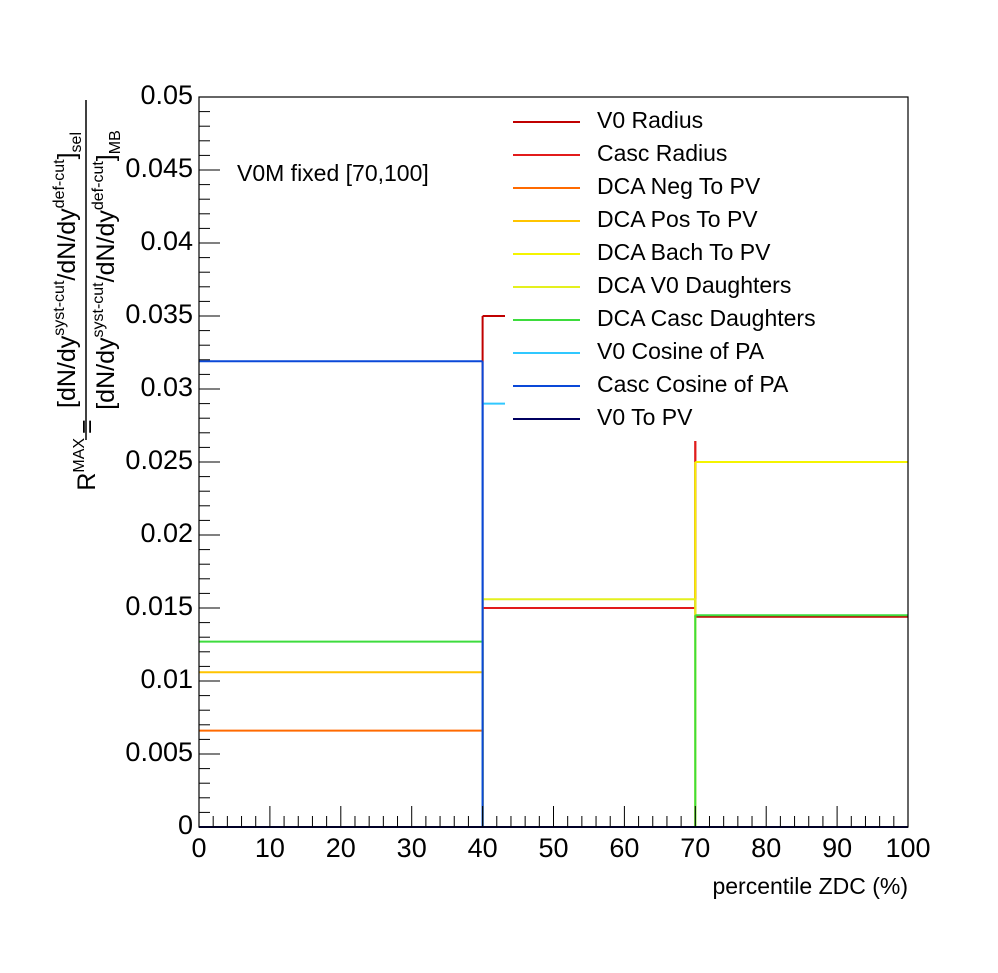 The height and width of the screenshot is (973, 998). What do you see at coordinates (87, 426) in the screenshot?
I see `y-label-eq: =` at bounding box center [87, 426].